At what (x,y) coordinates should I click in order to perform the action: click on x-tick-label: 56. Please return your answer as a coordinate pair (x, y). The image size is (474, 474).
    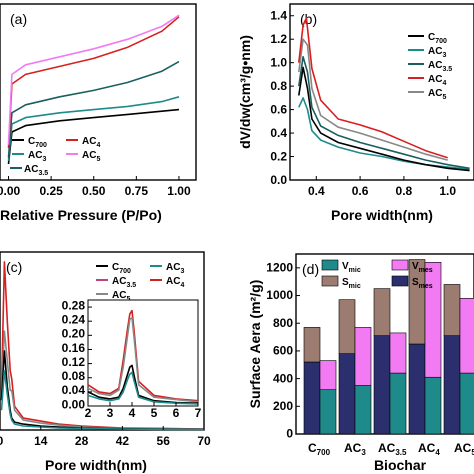
    Looking at the image, I should click on (164, 441).